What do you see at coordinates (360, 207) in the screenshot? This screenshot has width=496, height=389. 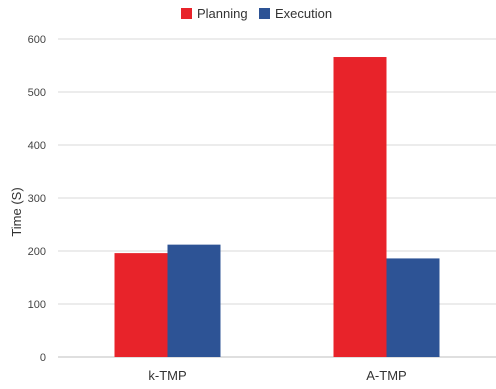 I see `bar-planning-a-tmp` at bounding box center [360, 207].